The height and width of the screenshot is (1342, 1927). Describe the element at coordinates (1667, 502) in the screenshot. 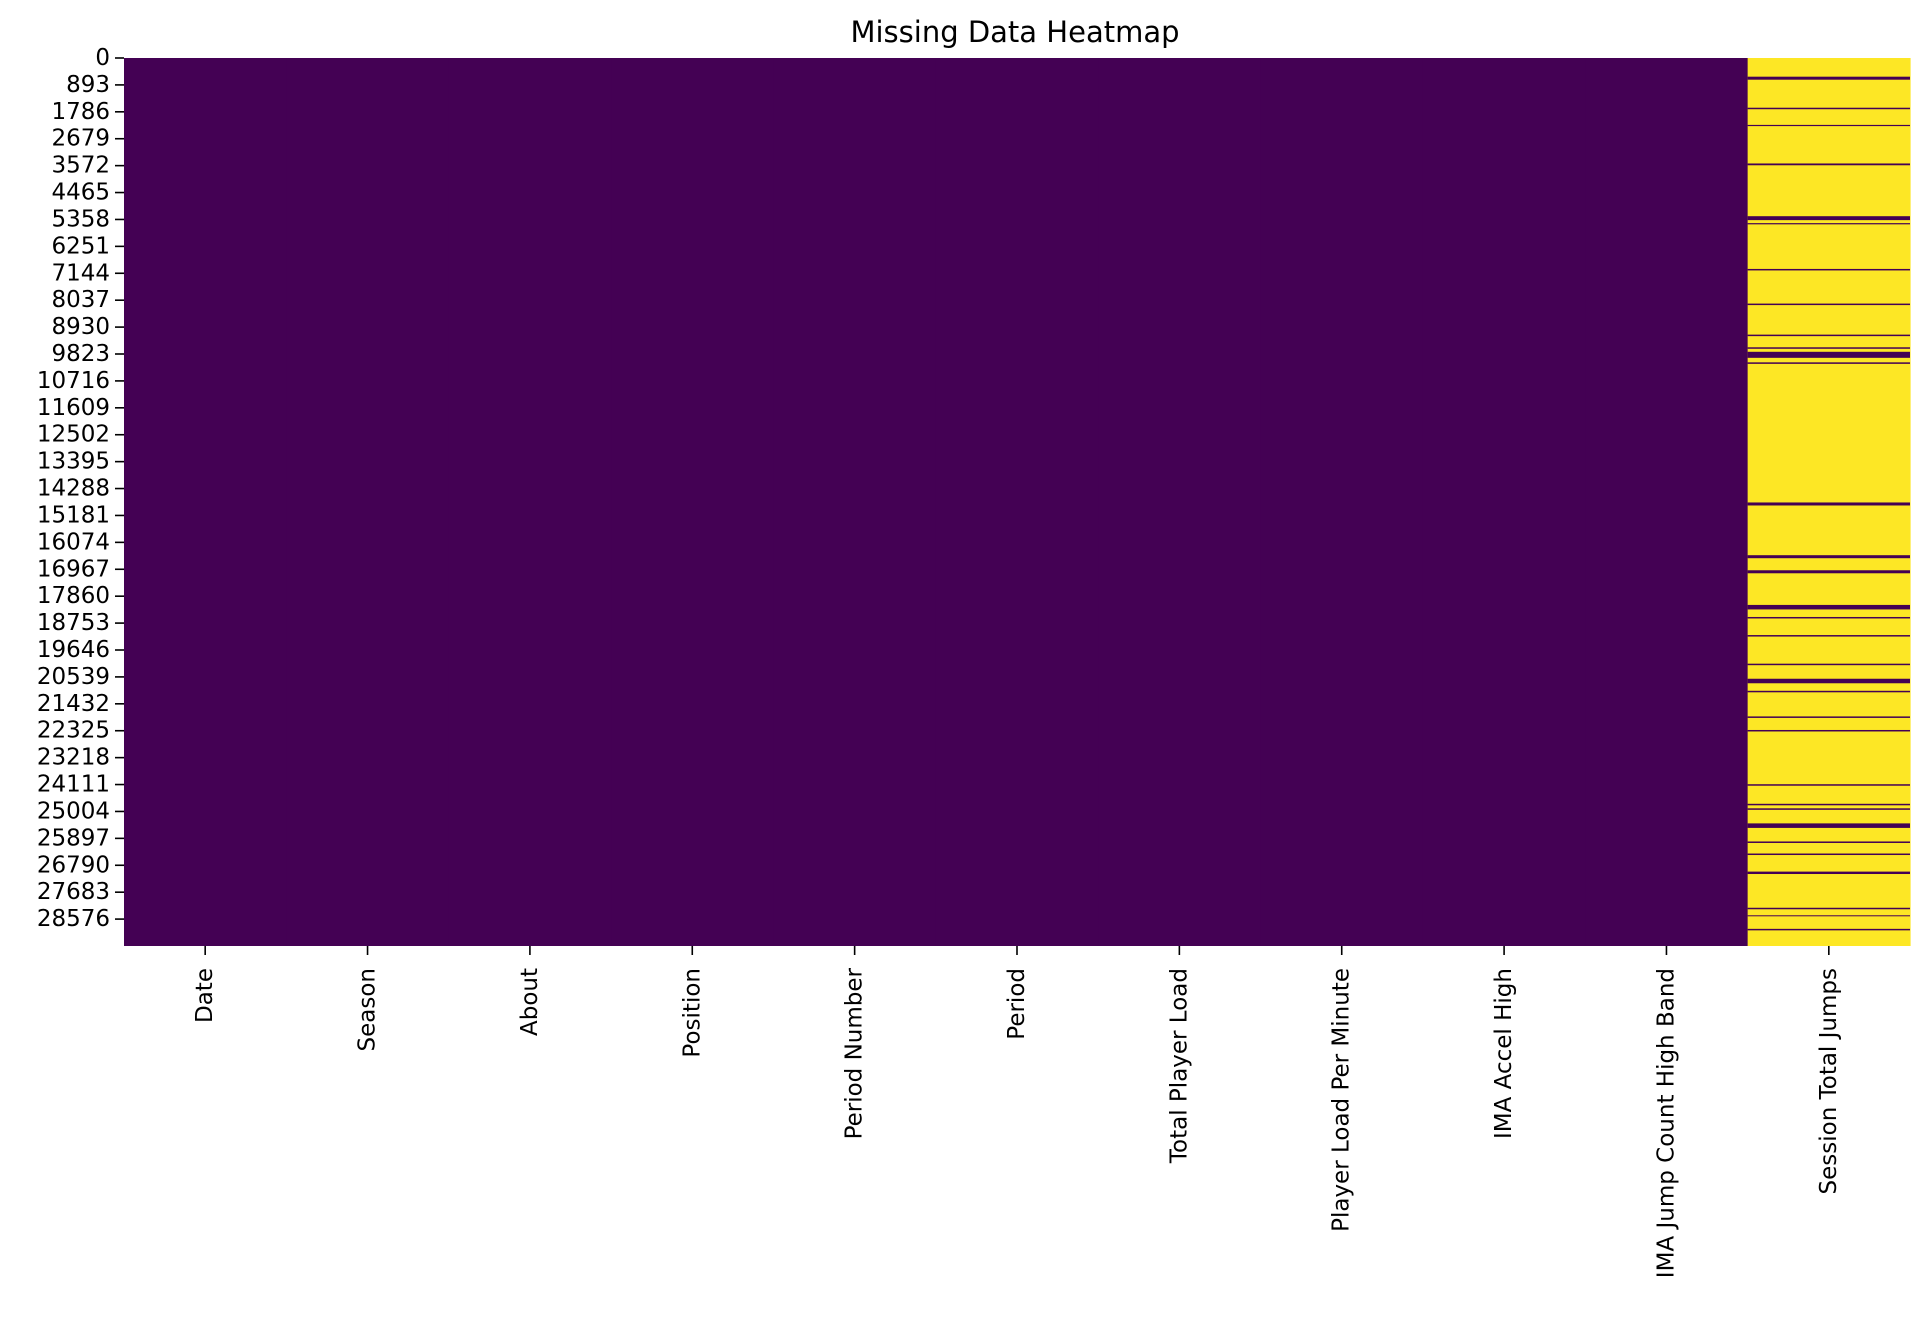

I see `heatmap-column-ima-jump-count-high-band` at that location.